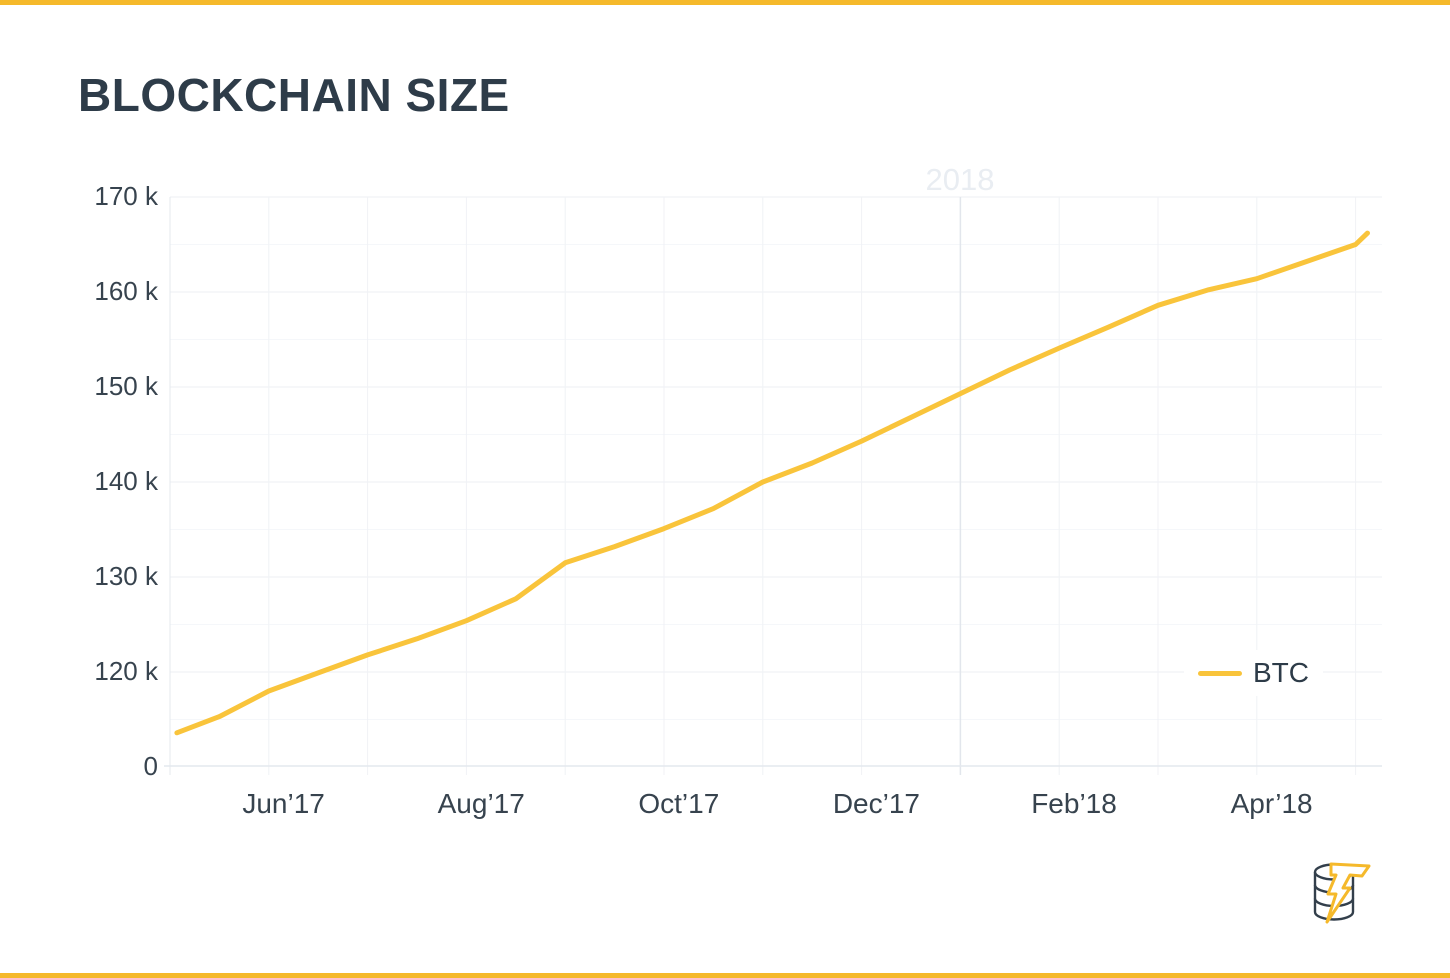 The height and width of the screenshot is (978, 1450). I want to click on y-tick-label: 130 k, so click(126, 576).